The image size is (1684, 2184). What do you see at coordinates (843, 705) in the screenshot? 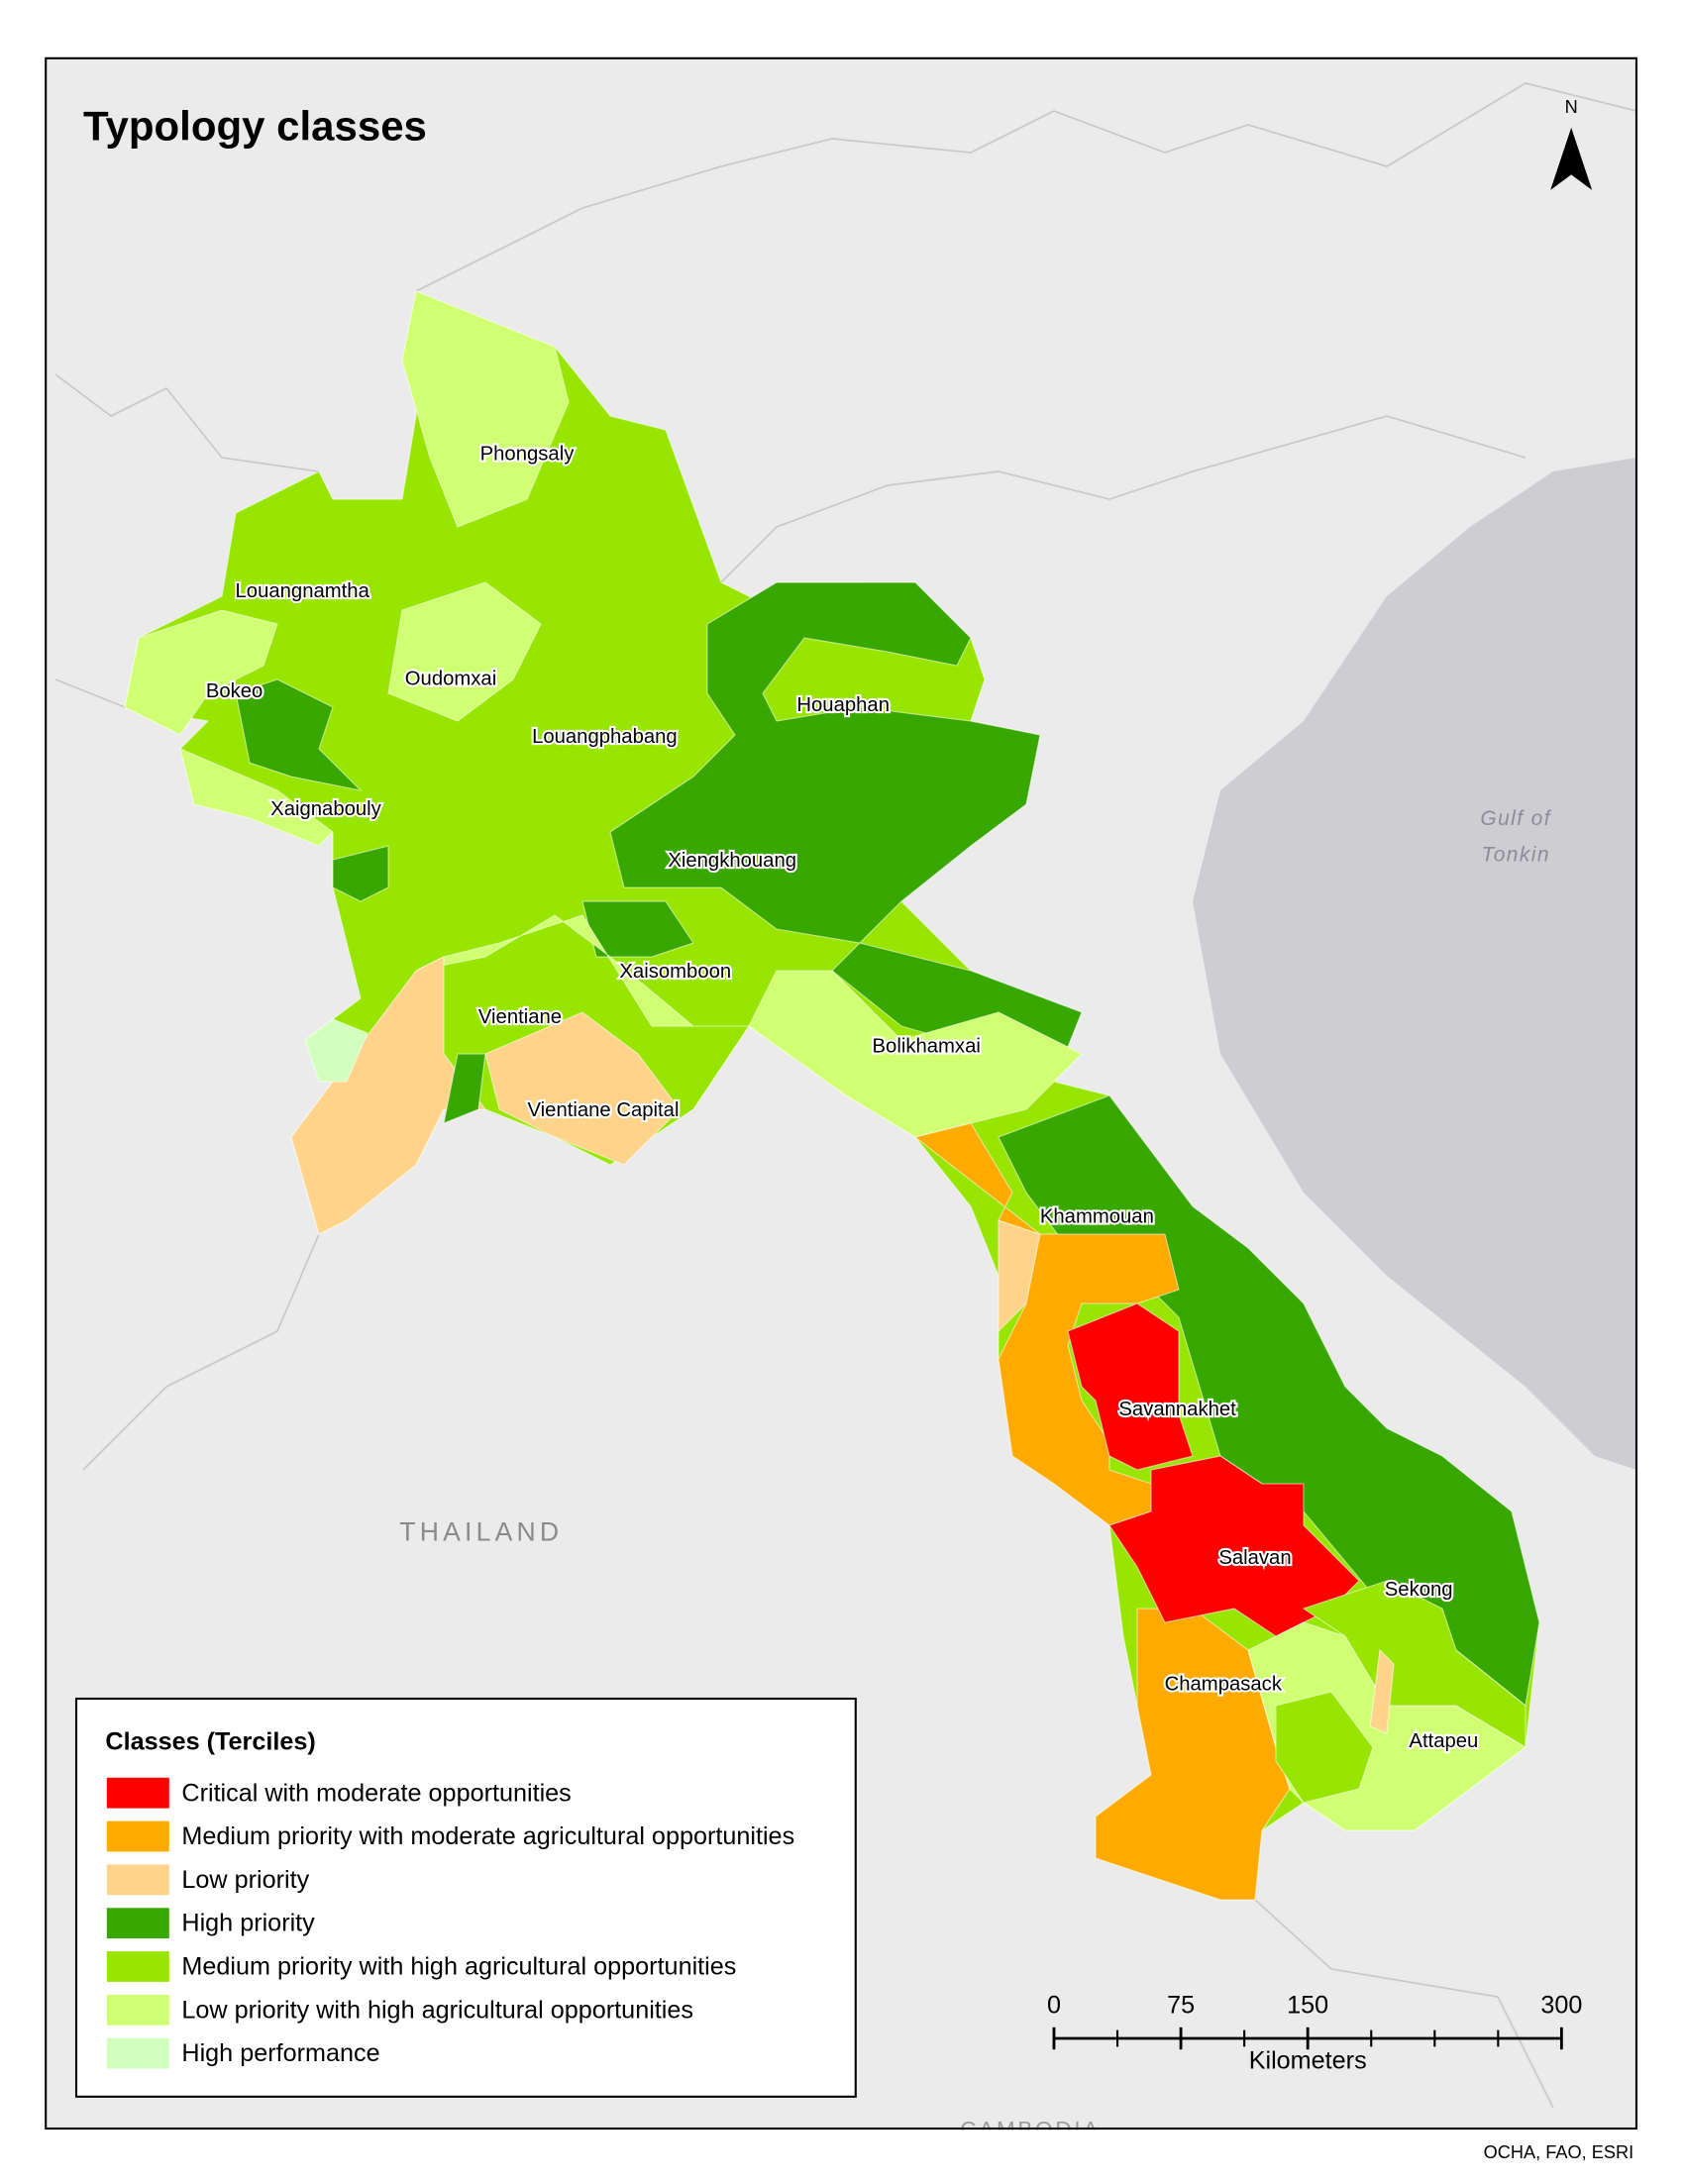
I see `province-label: Houaphan` at bounding box center [843, 705].